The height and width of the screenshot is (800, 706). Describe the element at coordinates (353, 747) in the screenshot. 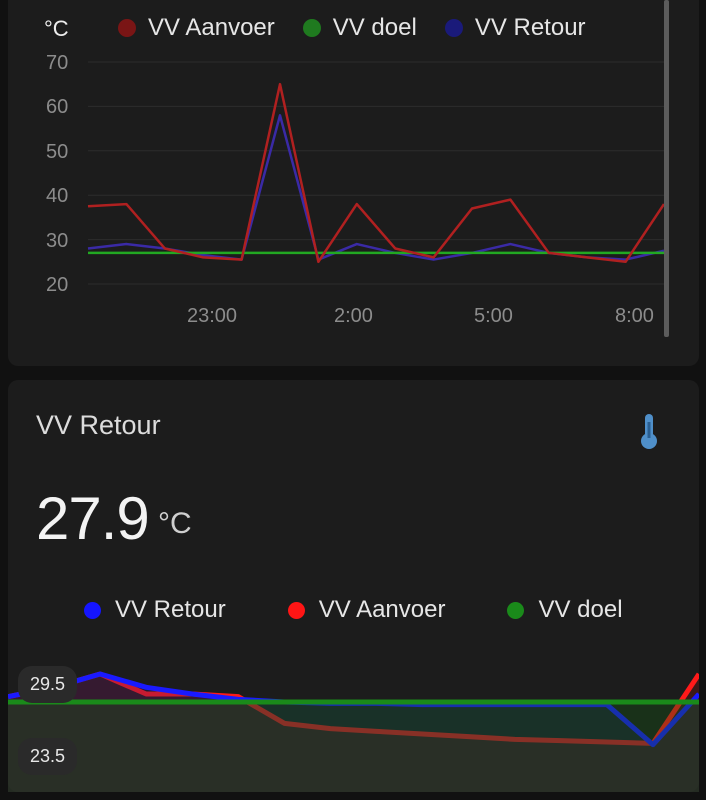

I see `area-fill-vv-doel` at that location.